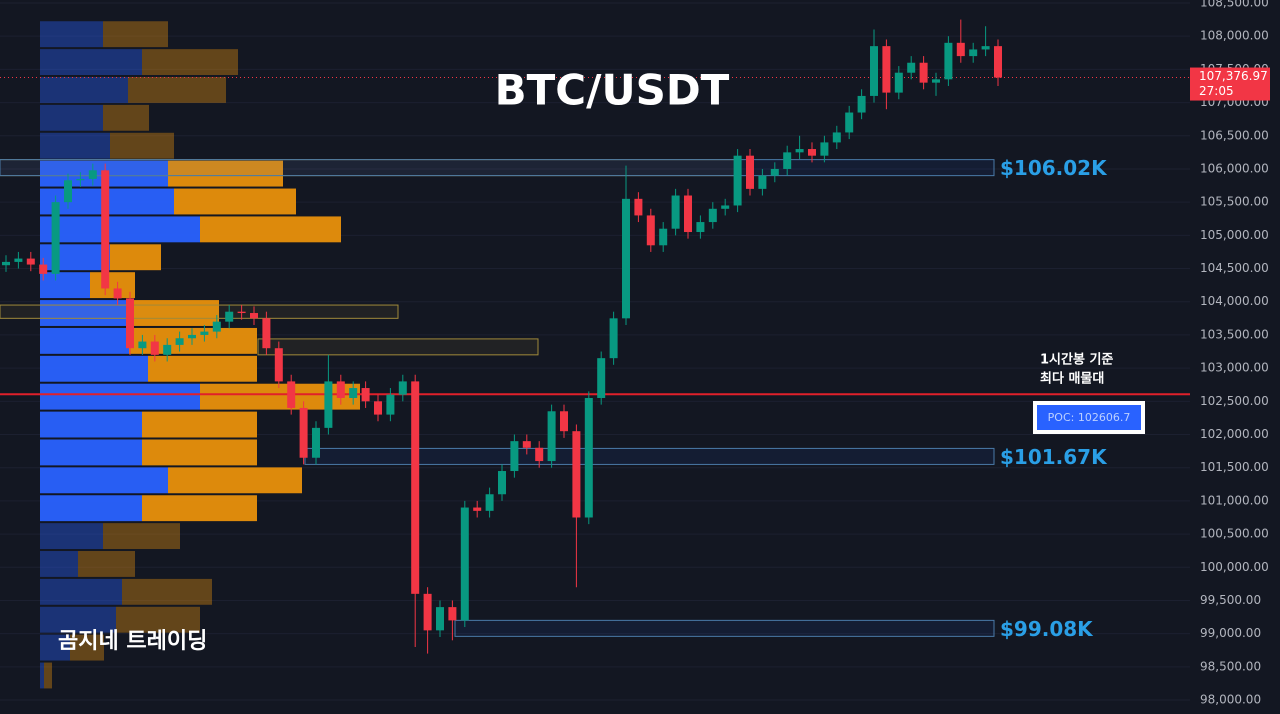 This screenshot has height=714, width=1280. I want to click on y-tick-label: 103,500.00, so click(1234, 334).